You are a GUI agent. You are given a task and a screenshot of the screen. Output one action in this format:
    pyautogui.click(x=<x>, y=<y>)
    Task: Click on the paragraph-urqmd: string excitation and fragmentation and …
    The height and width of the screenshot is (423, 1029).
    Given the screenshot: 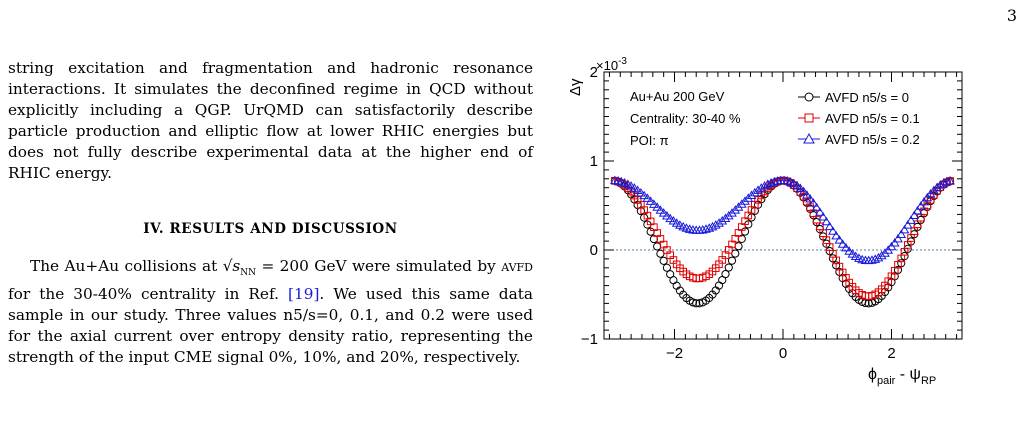 What is the action you would take?
    pyautogui.click(x=270, y=120)
    